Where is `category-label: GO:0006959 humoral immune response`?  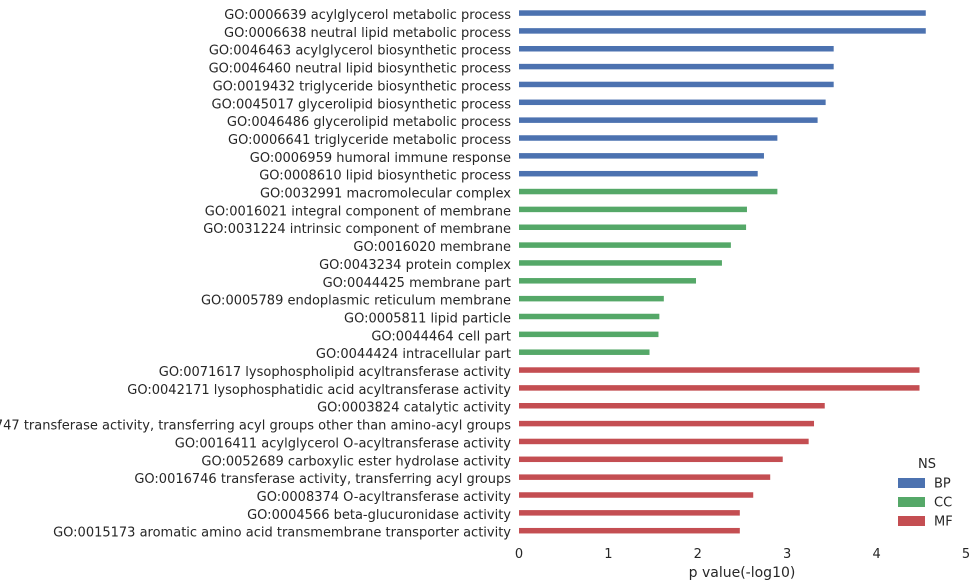 category-label: GO:0006959 humoral immune response is located at coordinates (380, 158).